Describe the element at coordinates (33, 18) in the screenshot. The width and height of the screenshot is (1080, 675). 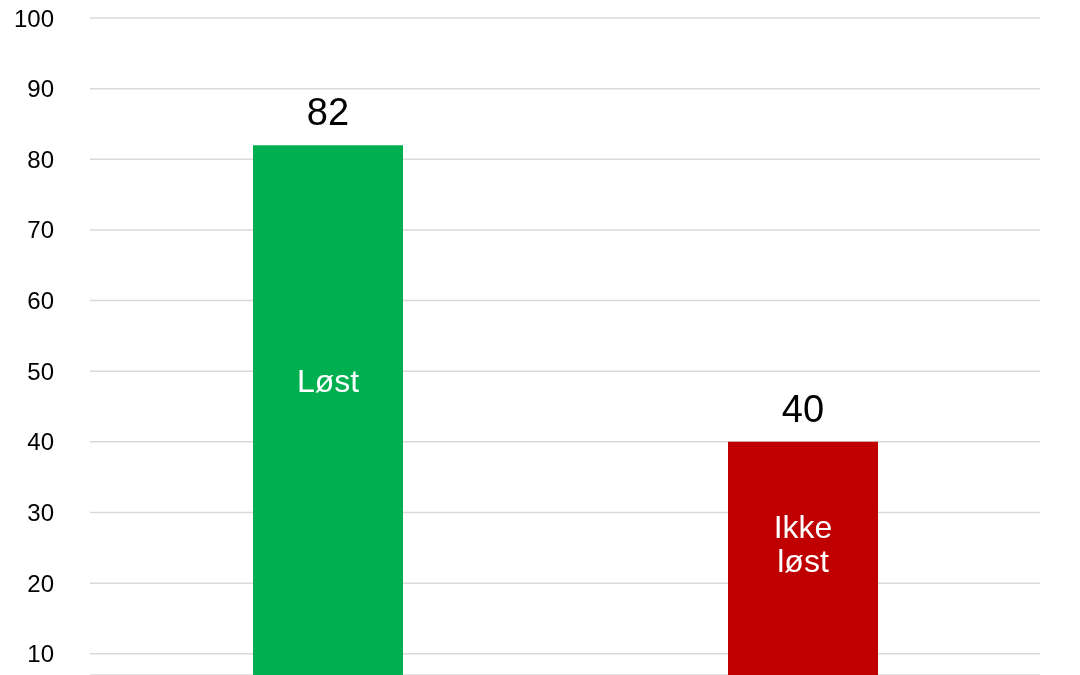
I see `y-tick-label: 100` at that location.